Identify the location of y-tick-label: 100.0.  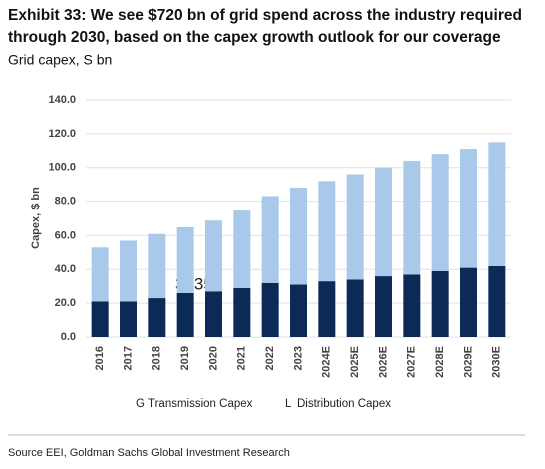
(62, 168).